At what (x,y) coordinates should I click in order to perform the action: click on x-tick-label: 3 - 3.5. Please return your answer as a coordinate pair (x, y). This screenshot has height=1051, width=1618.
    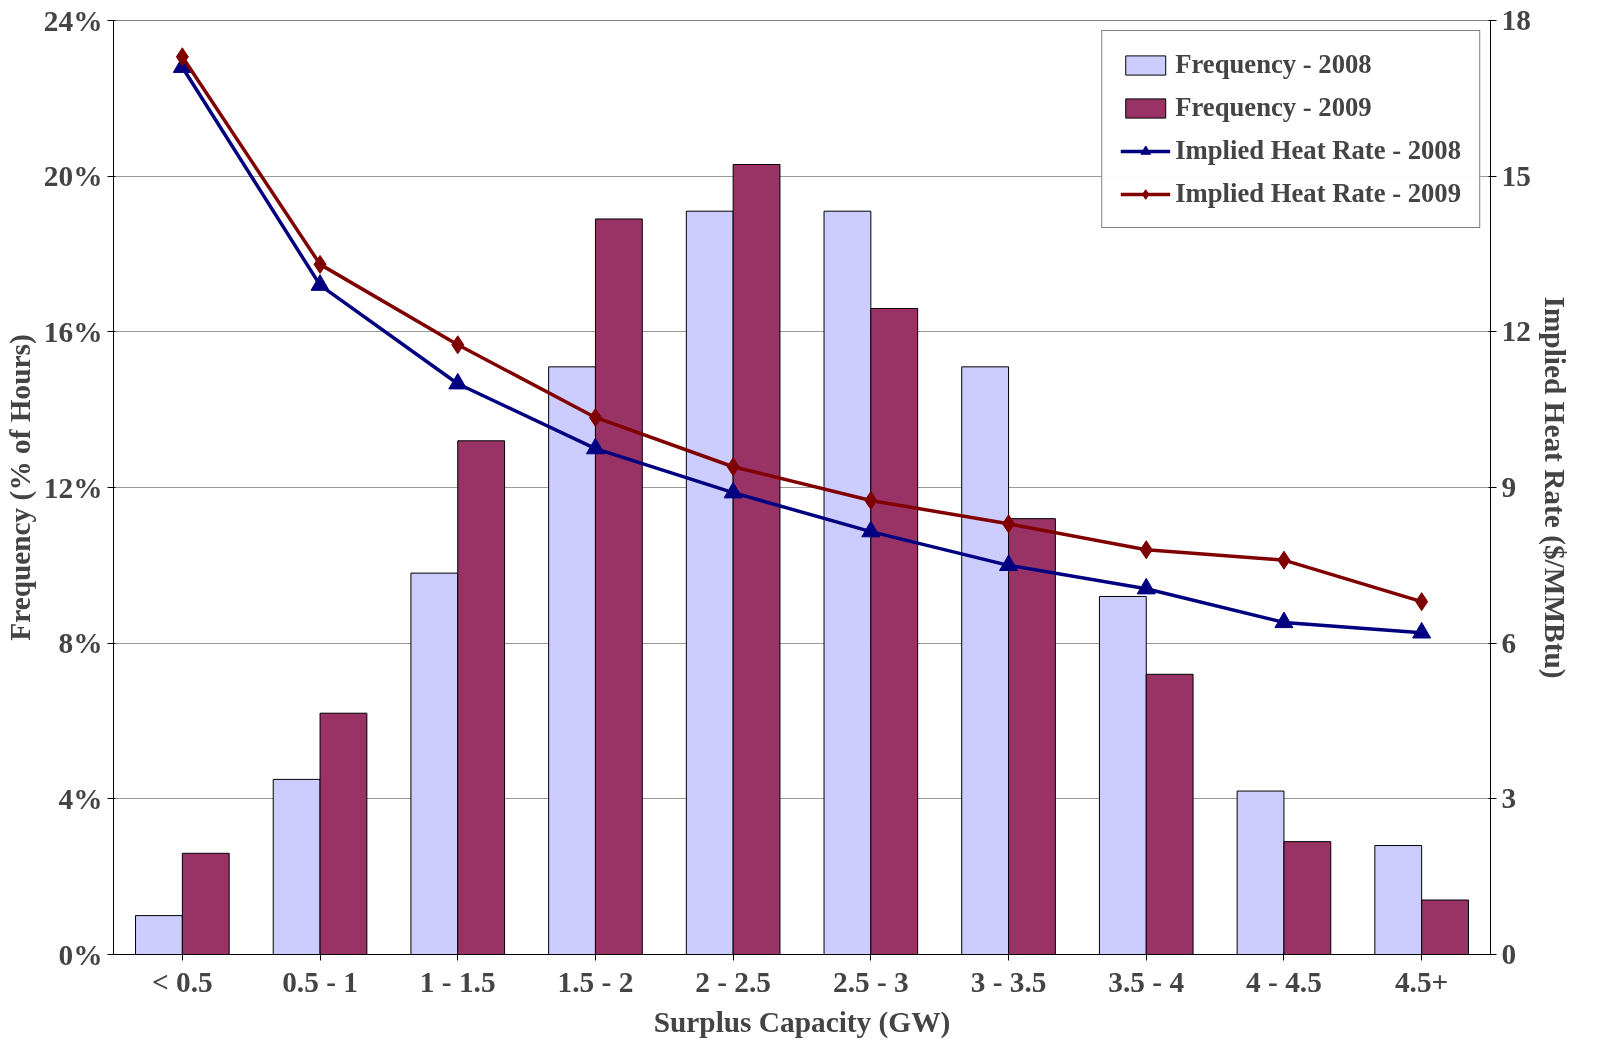
    Looking at the image, I should click on (1008, 981).